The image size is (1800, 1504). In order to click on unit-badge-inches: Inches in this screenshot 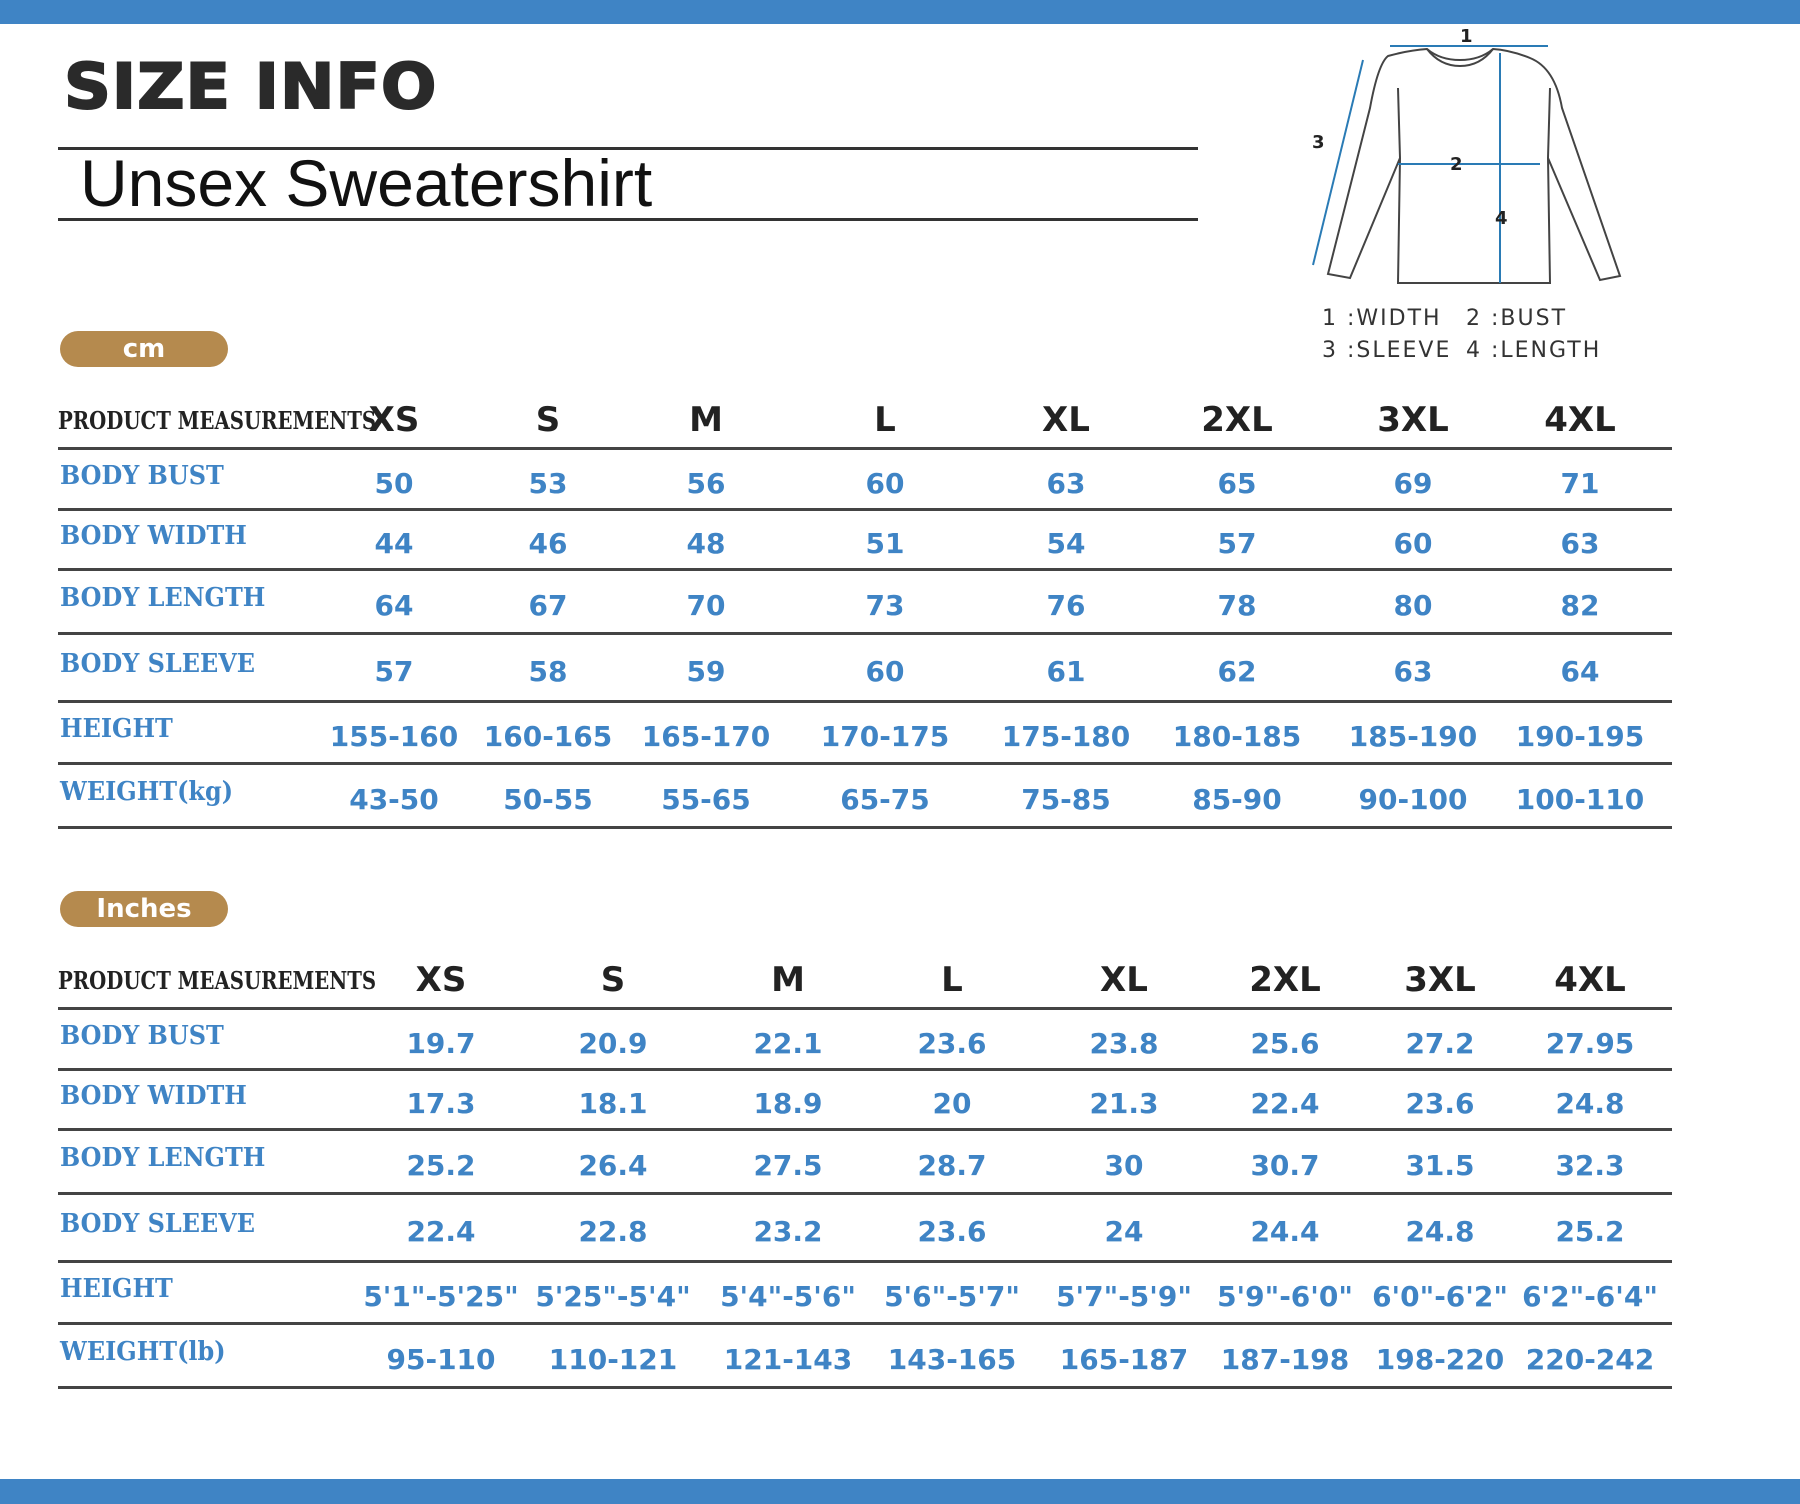, I will do `click(144, 909)`.